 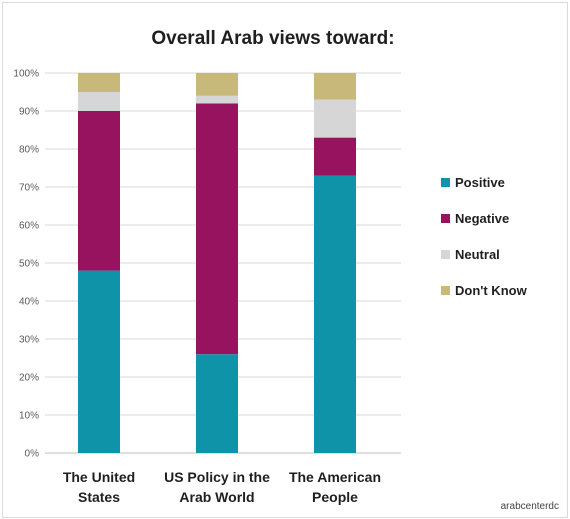 I want to click on legend-label: Neutral, so click(x=477, y=254).